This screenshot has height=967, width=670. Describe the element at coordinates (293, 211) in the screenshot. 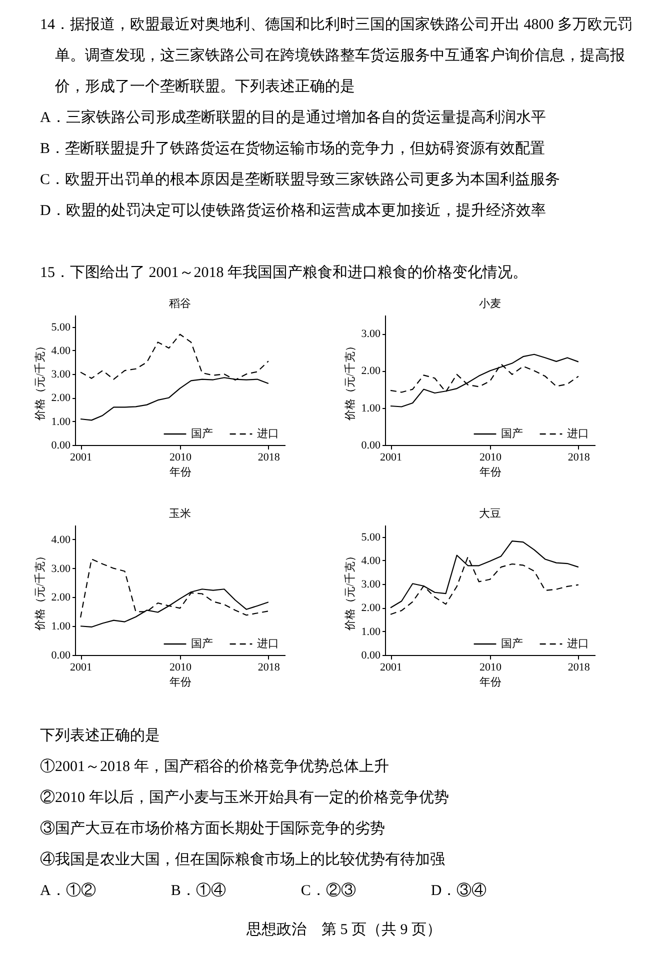

I see `text: D．欧盟的处罚决定可以使铁路货运价格和运营成本更加接近，提升经济效率` at that location.